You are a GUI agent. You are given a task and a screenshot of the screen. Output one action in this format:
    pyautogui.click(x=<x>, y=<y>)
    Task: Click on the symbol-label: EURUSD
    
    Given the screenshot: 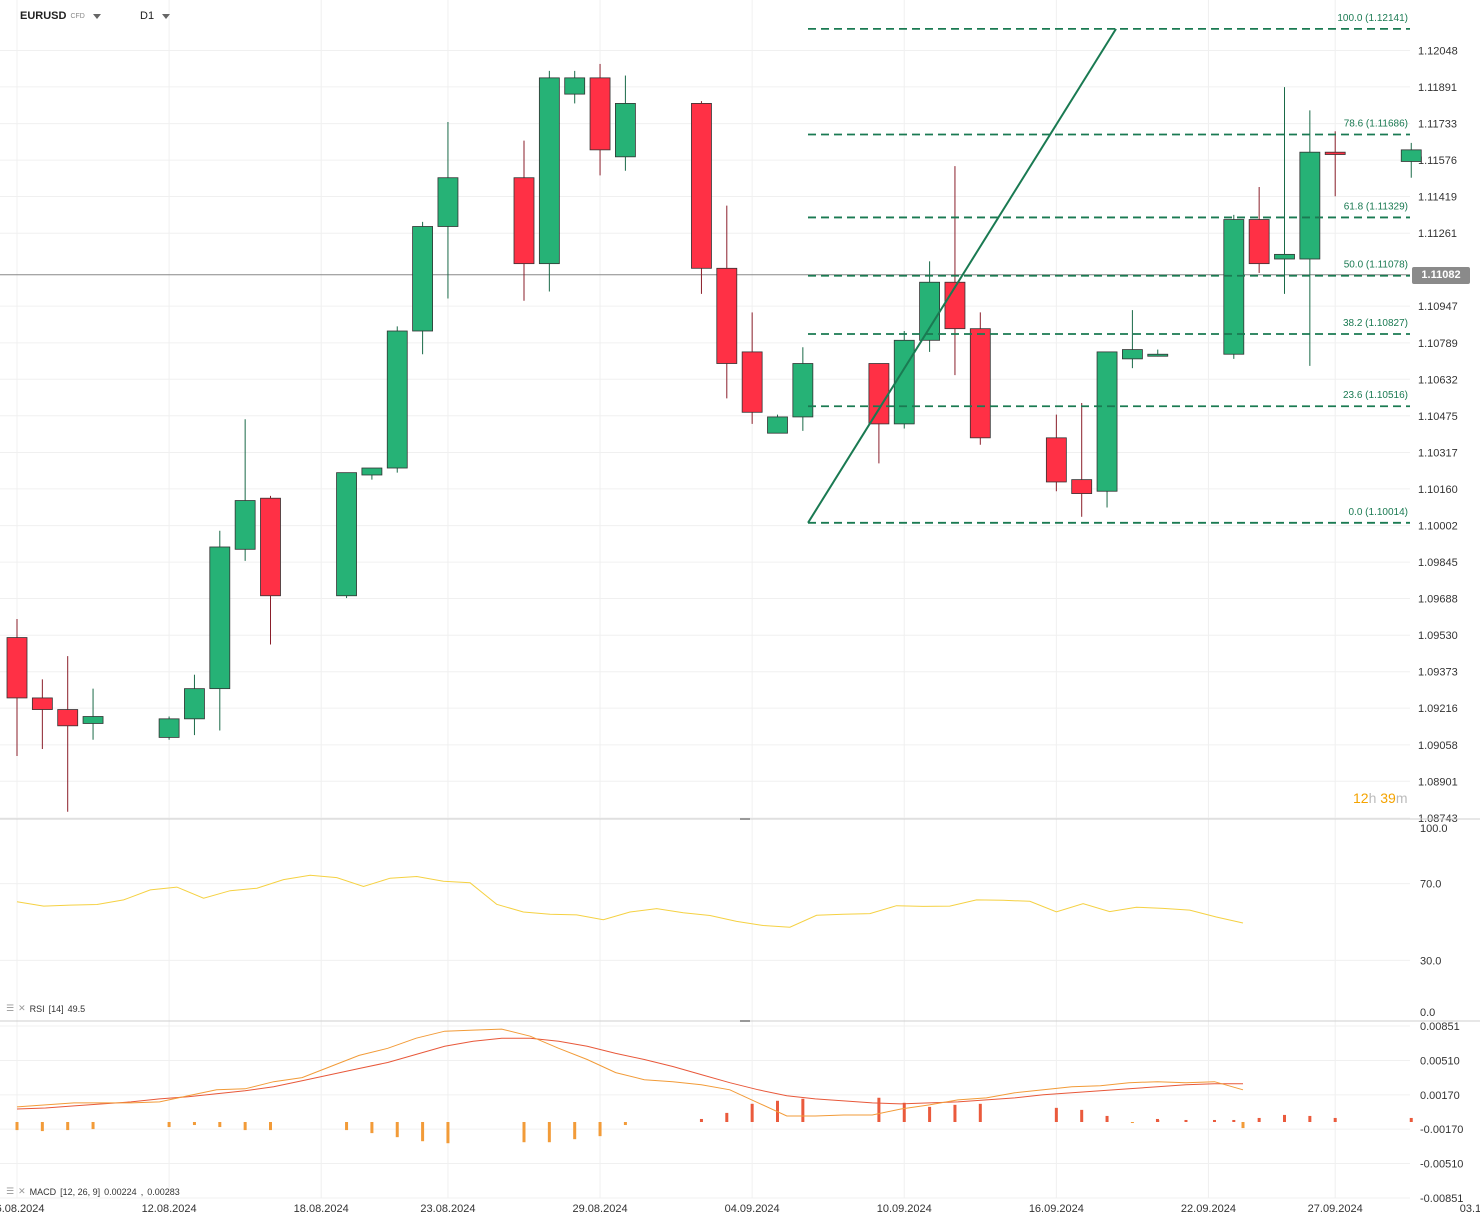 What is the action you would take?
    pyautogui.click(x=43, y=16)
    